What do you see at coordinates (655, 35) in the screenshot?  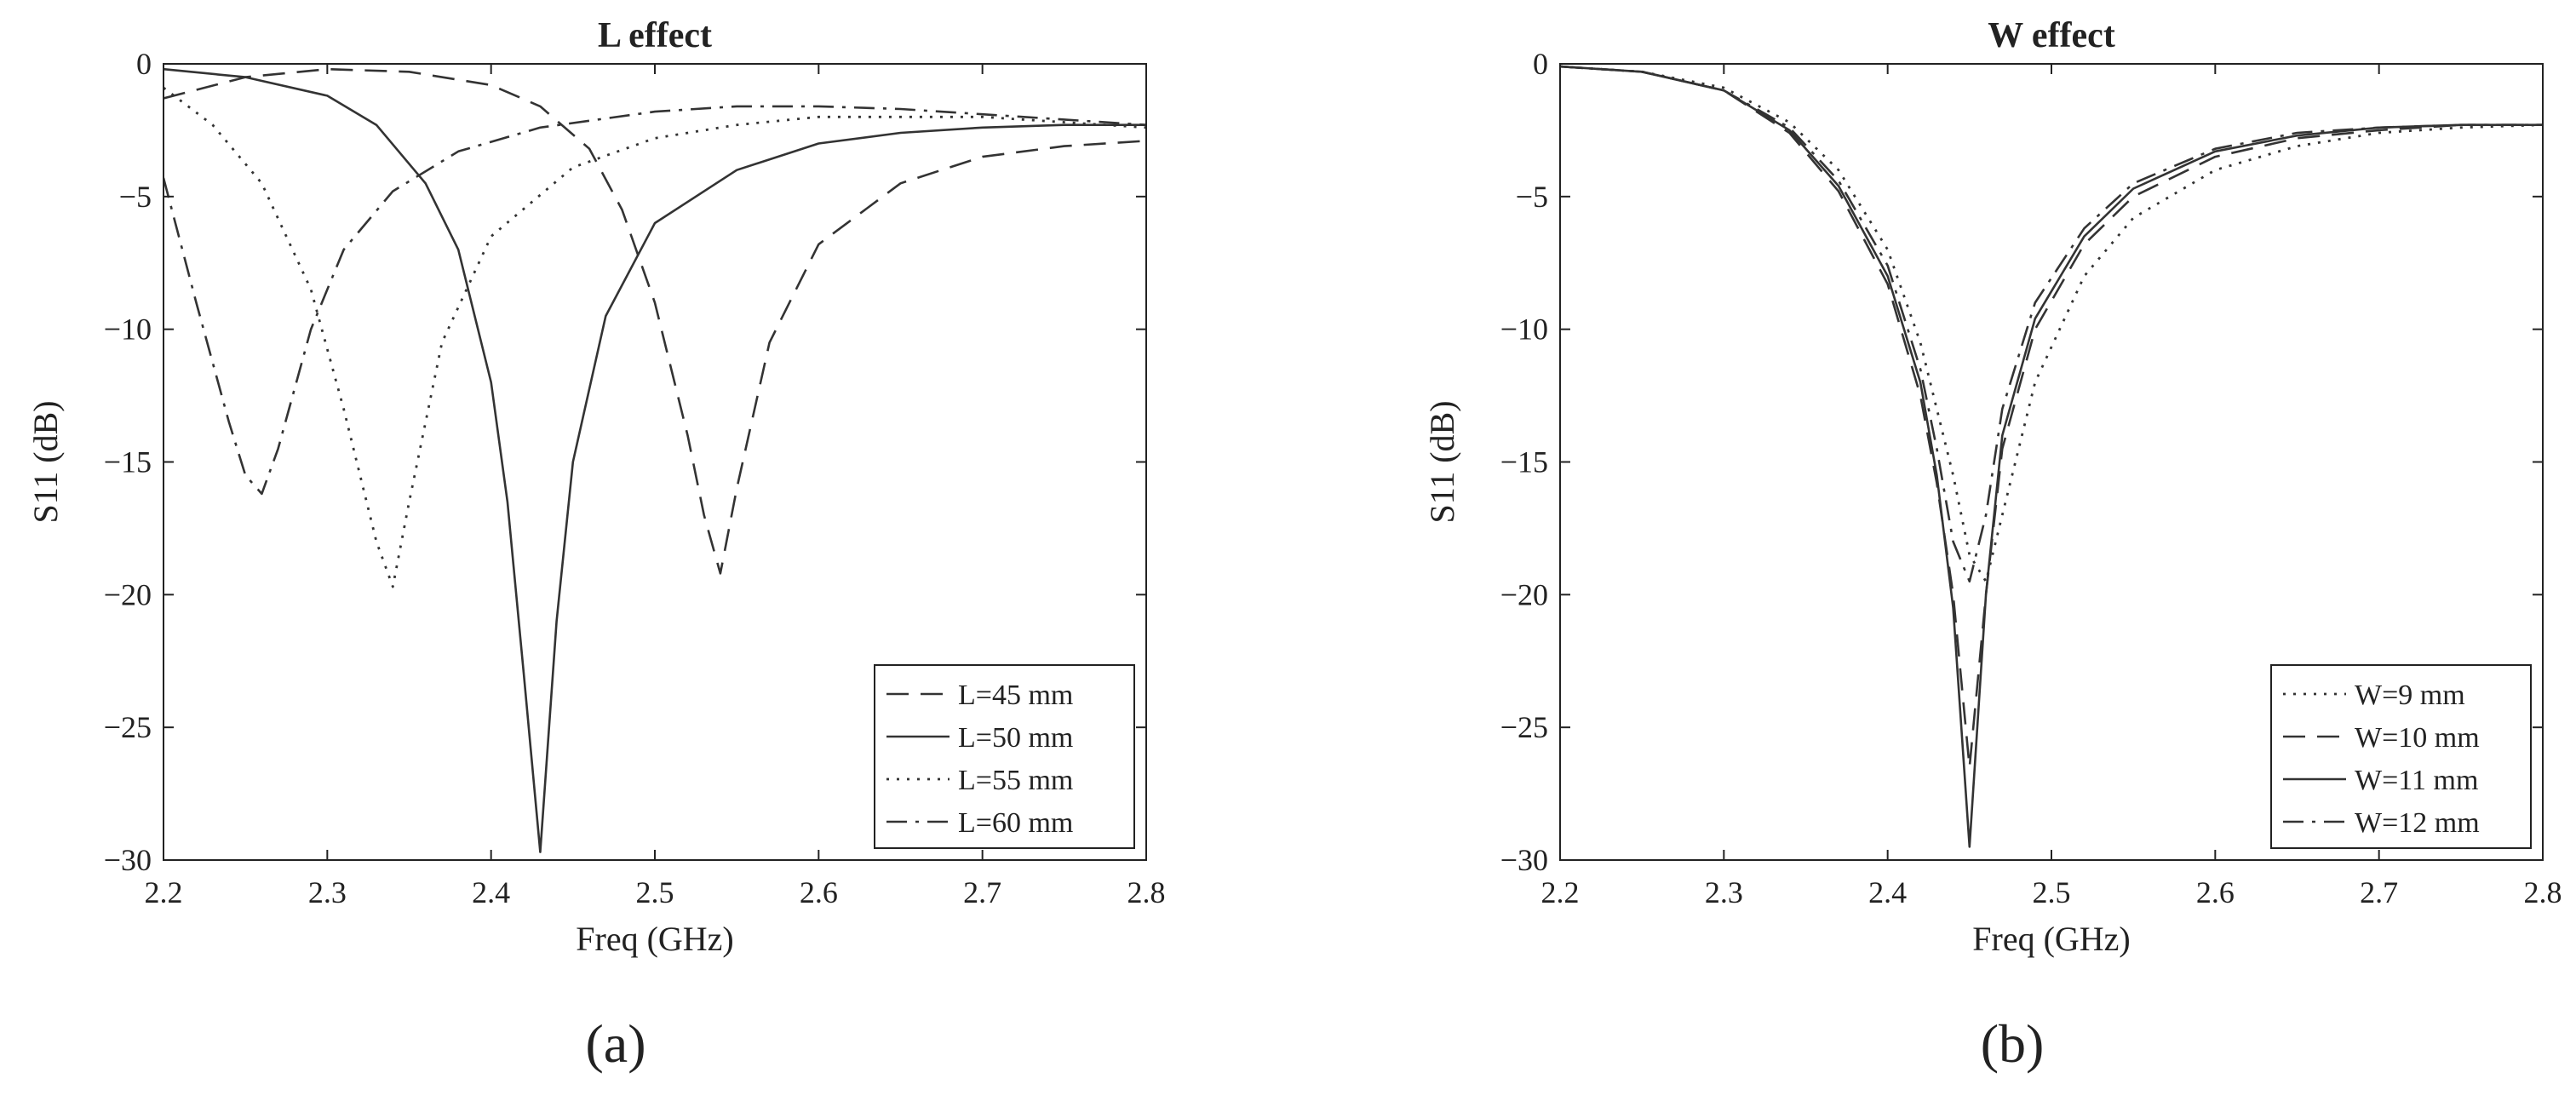 I see `chart-title: L effect` at bounding box center [655, 35].